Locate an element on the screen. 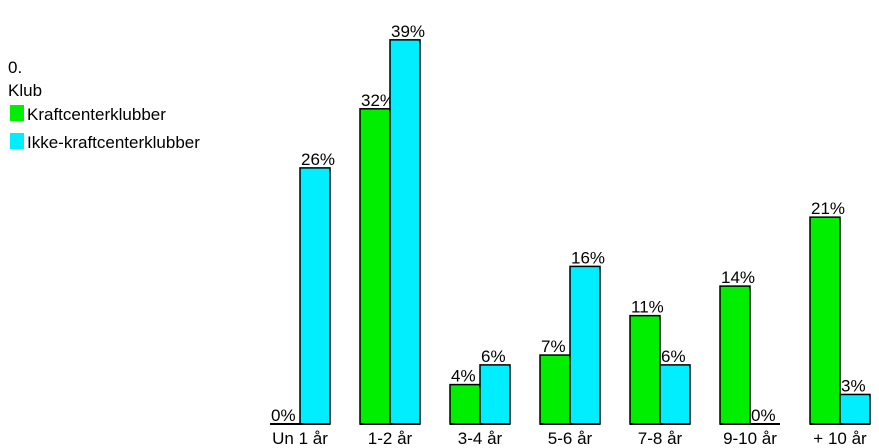 The image size is (879, 448). category-label-5: 9-10 år is located at coordinates (750, 438).